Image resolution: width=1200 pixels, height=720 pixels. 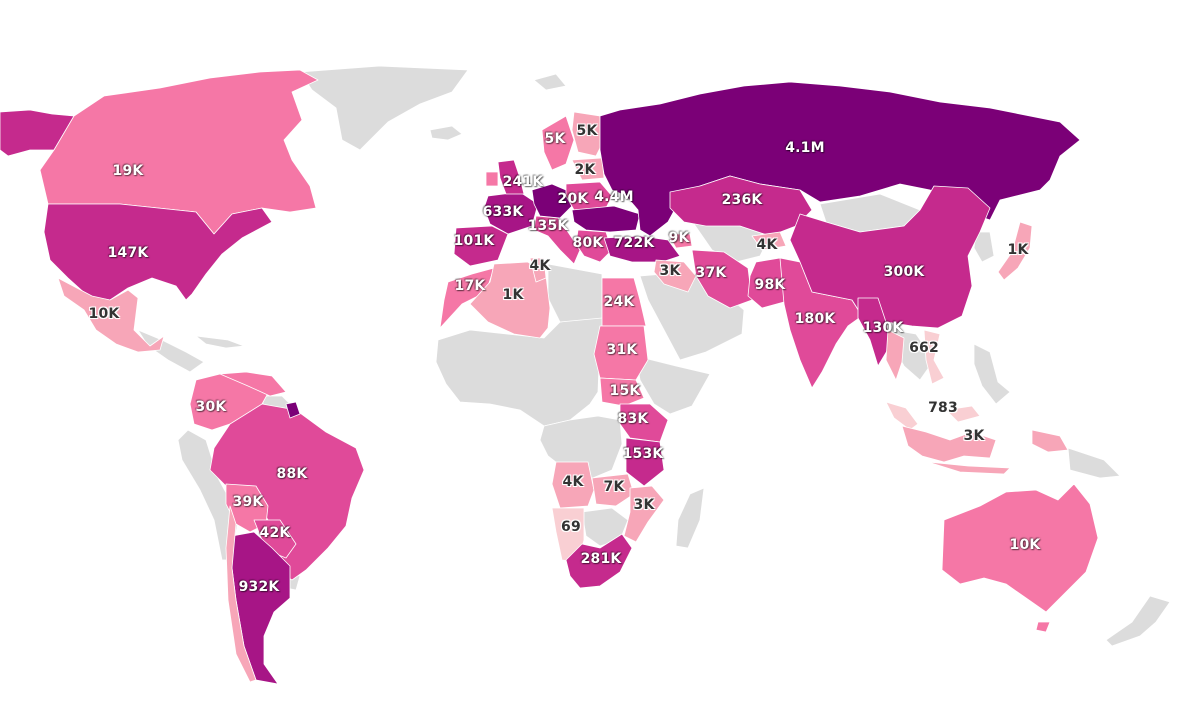 What do you see at coordinates (722, 279) in the screenshot?
I see `region-iran` at bounding box center [722, 279].